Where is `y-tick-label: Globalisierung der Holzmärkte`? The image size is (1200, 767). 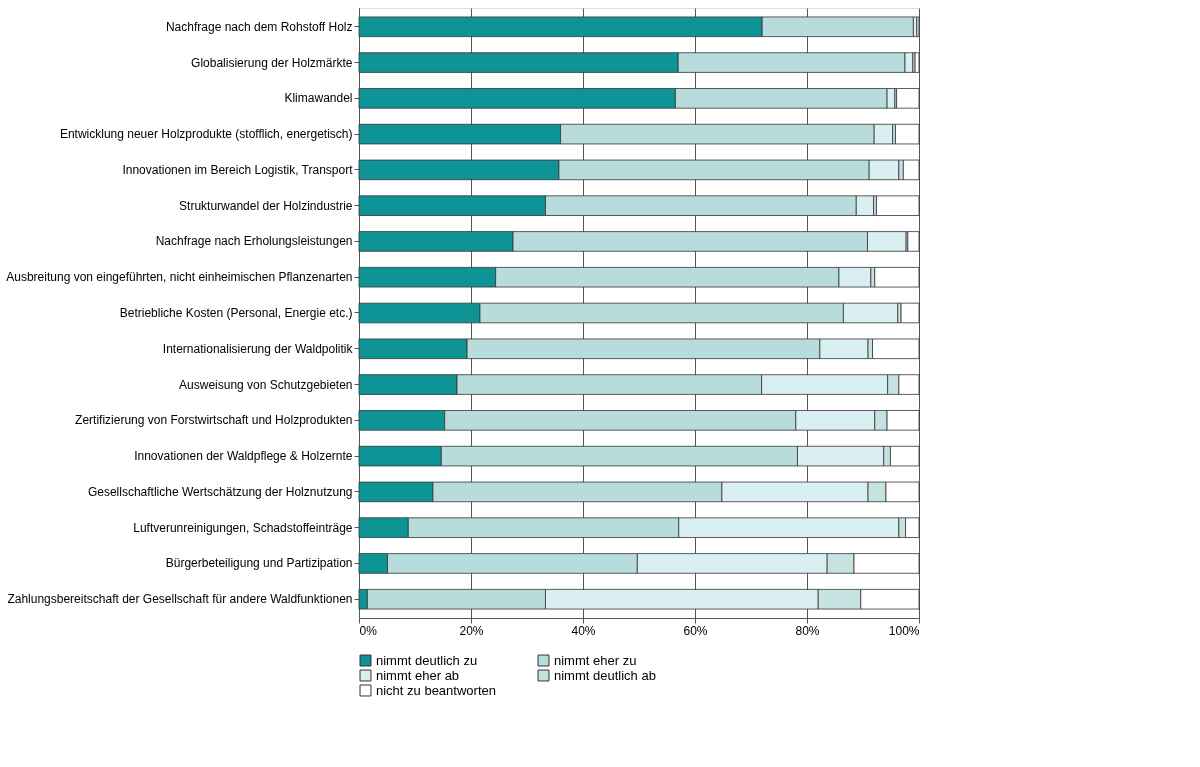
y-tick-label: Globalisierung der Holzmärkte is located at coordinates (272, 62).